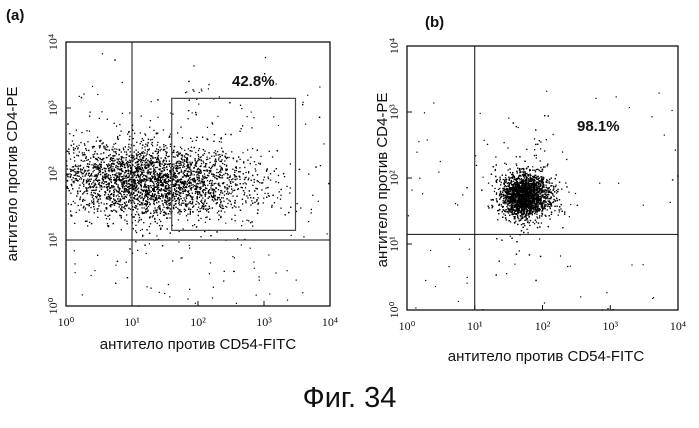  Describe the element at coordinates (198, 322) in the screenshot. I see `x-tick-label: 10²` at that location.